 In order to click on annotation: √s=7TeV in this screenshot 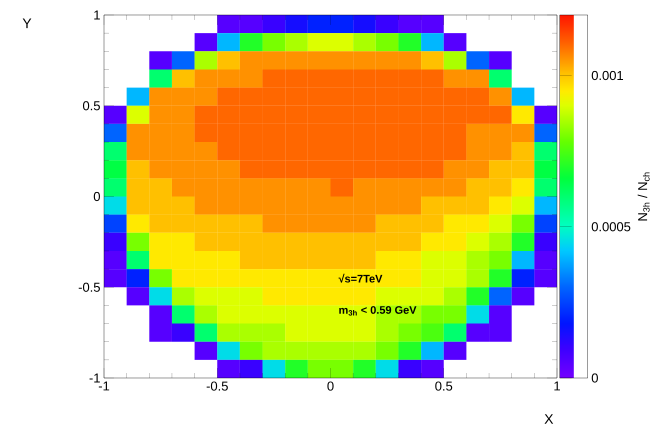, I will do `click(360, 278)`.